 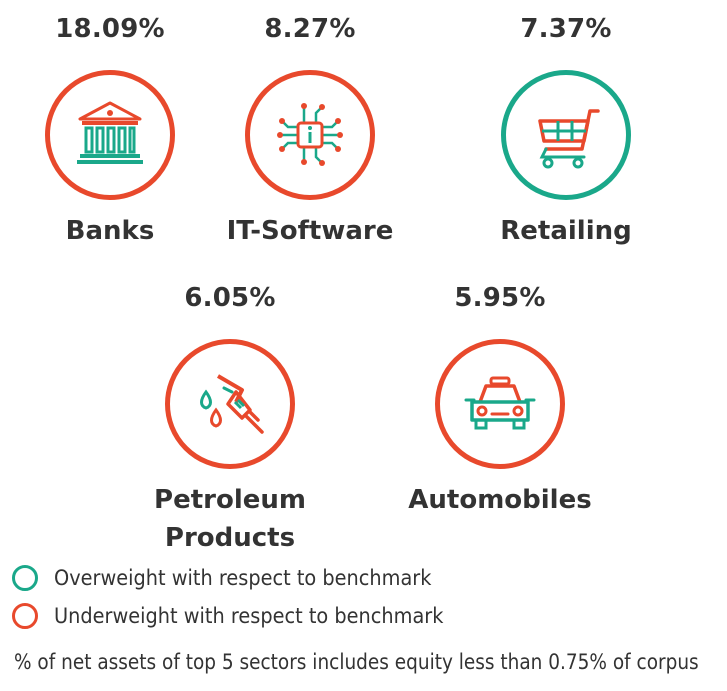 What do you see at coordinates (310, 231) in the screenshot?
I see `sector-name: IT-Software` at bounding box center [310, 231].